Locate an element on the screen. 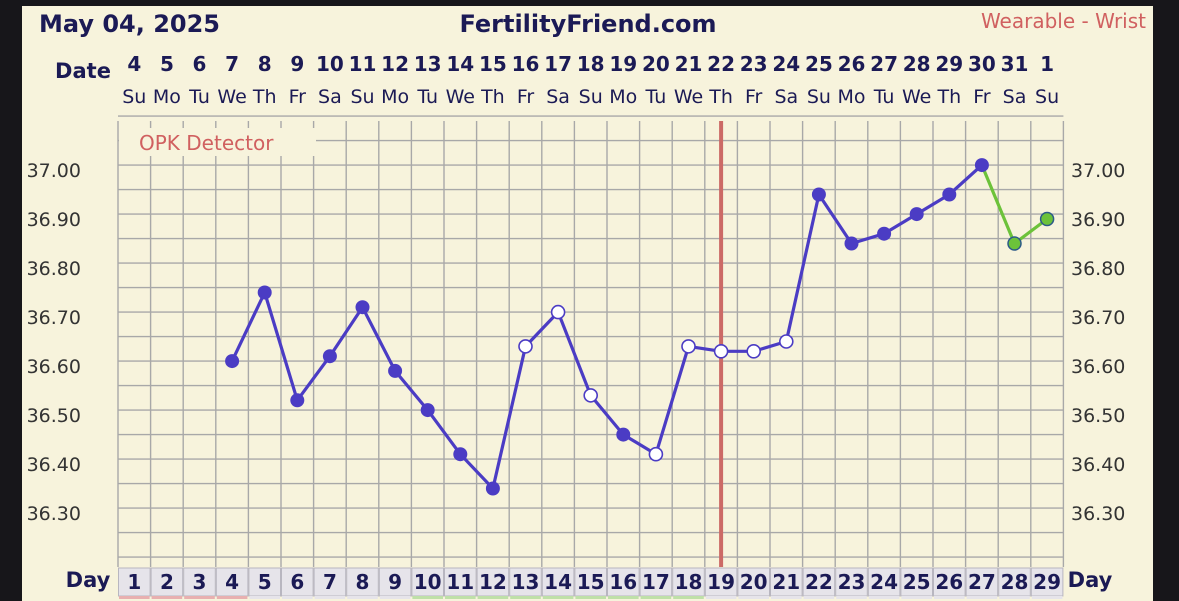  cycle-day-label: 12 is located at coordinates (493, 582).